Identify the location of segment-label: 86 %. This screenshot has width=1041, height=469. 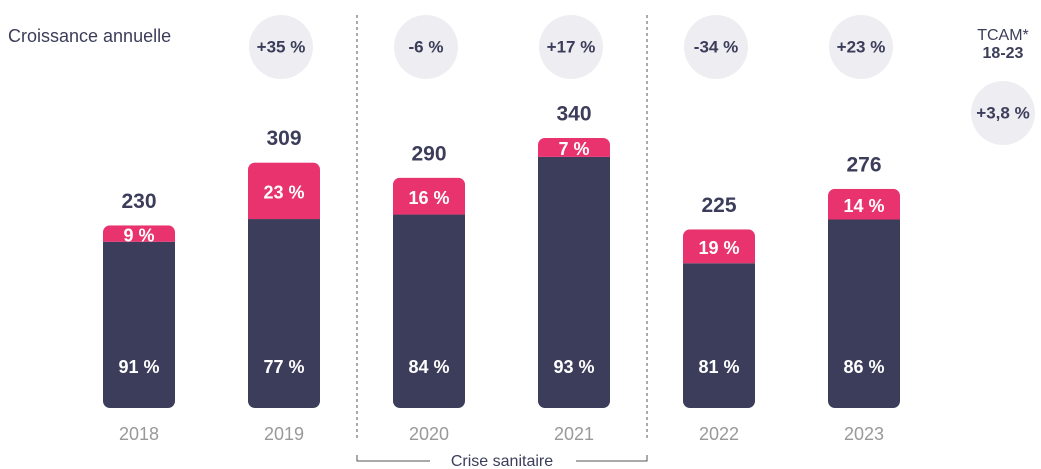
(863, 367).